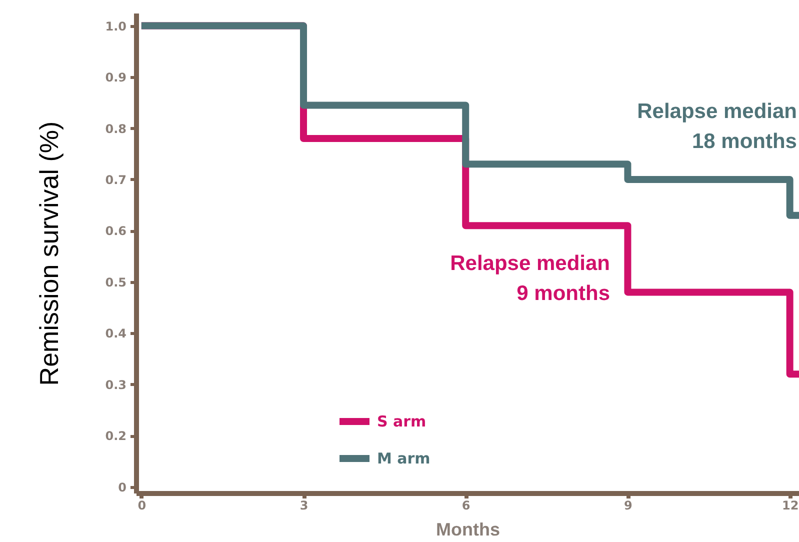  Describe the element at coordinates (115, 282) in the screenshot. I see `y-tick-label: 0.5` at that location.